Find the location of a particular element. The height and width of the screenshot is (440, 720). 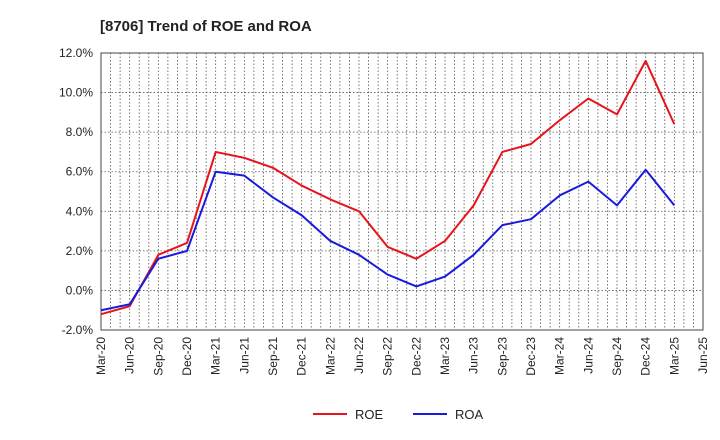

x-tick-label: Jun-25 is located at coordinates (703, 355).